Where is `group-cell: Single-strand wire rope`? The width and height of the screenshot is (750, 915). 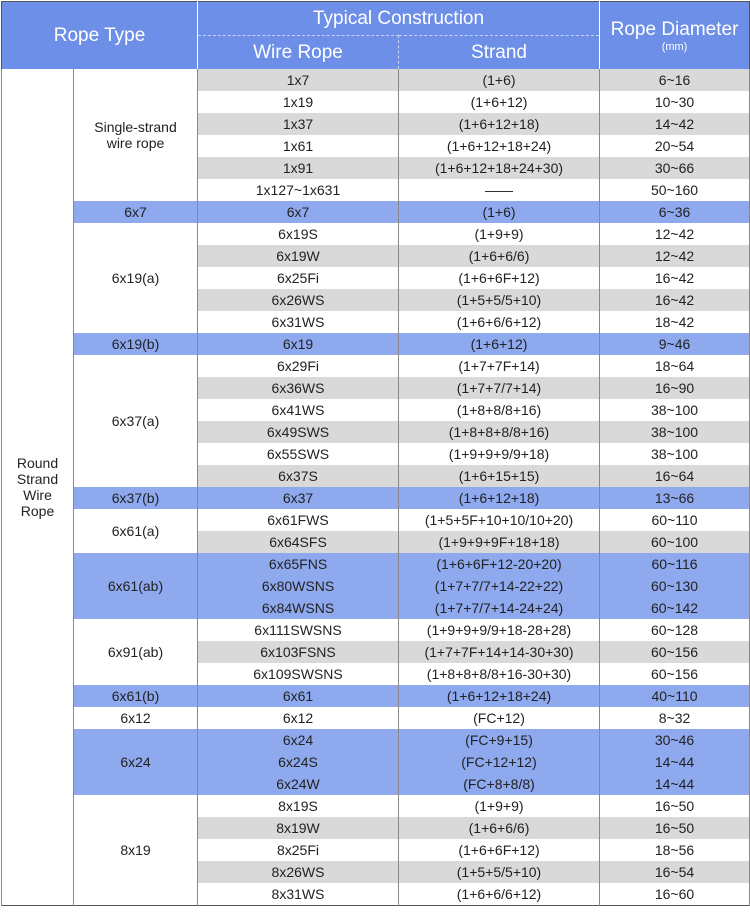 group-cell: Single-strand wire rope is located at coordinates (135, 135).